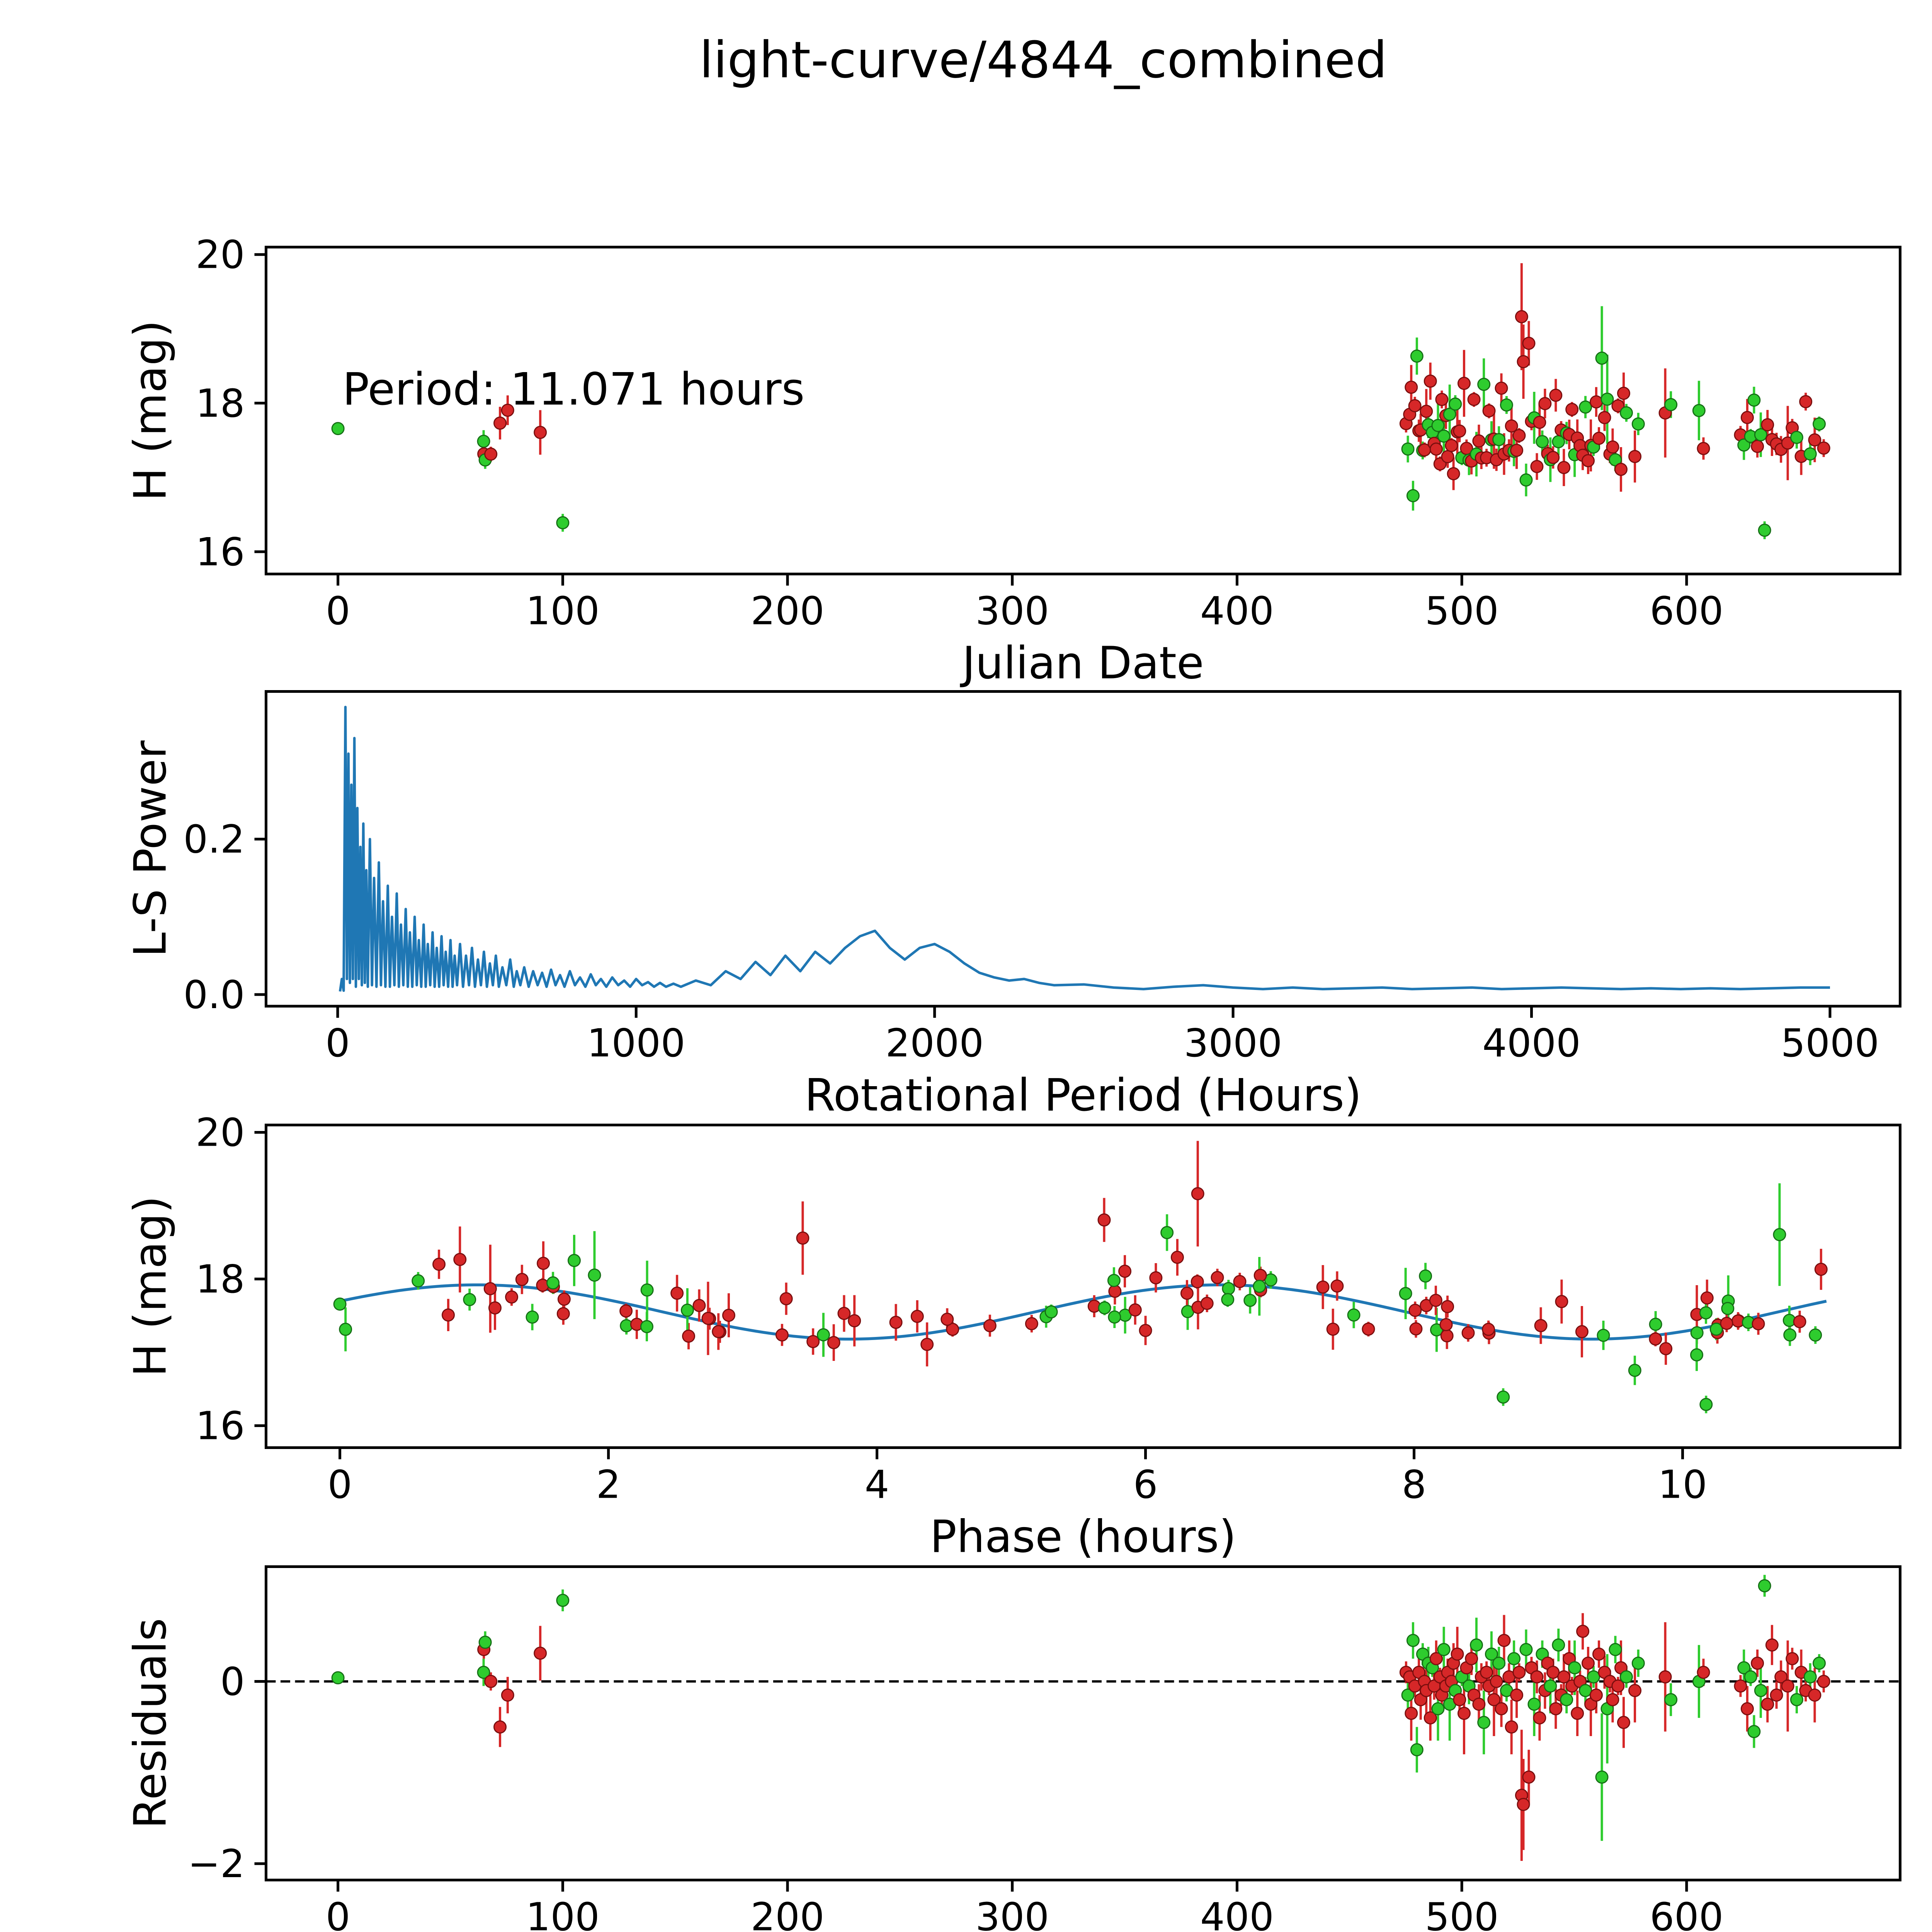 The width and height of the screenshot is (1932, 1932). Describe the element at coordinates (1686, 1913) in the screenshot. I see `x-tick-label: 600` at that location.